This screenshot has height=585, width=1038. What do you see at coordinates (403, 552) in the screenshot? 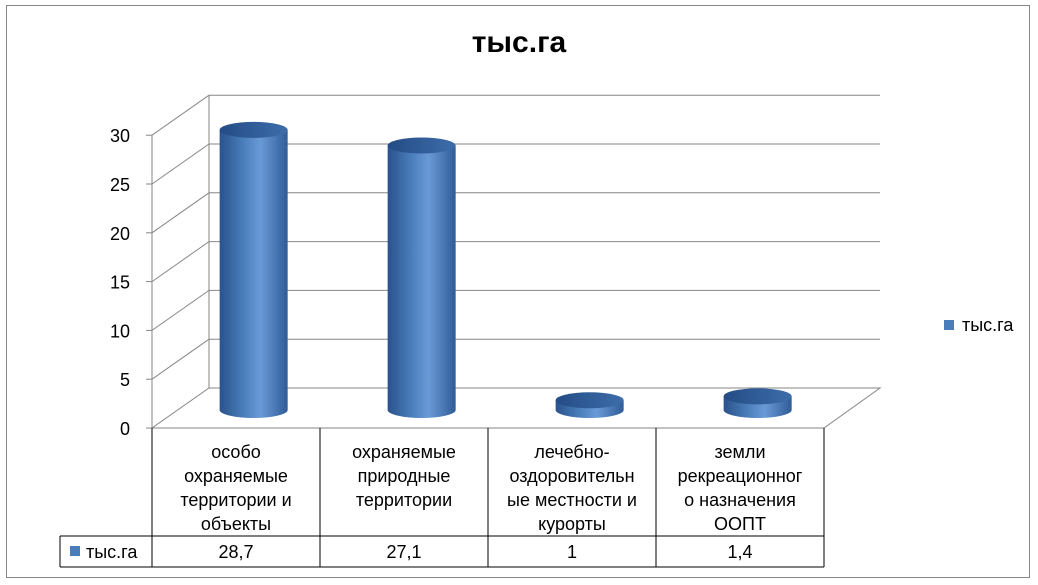
I see `data-label: 27,1` at bounding box center [403, 552].